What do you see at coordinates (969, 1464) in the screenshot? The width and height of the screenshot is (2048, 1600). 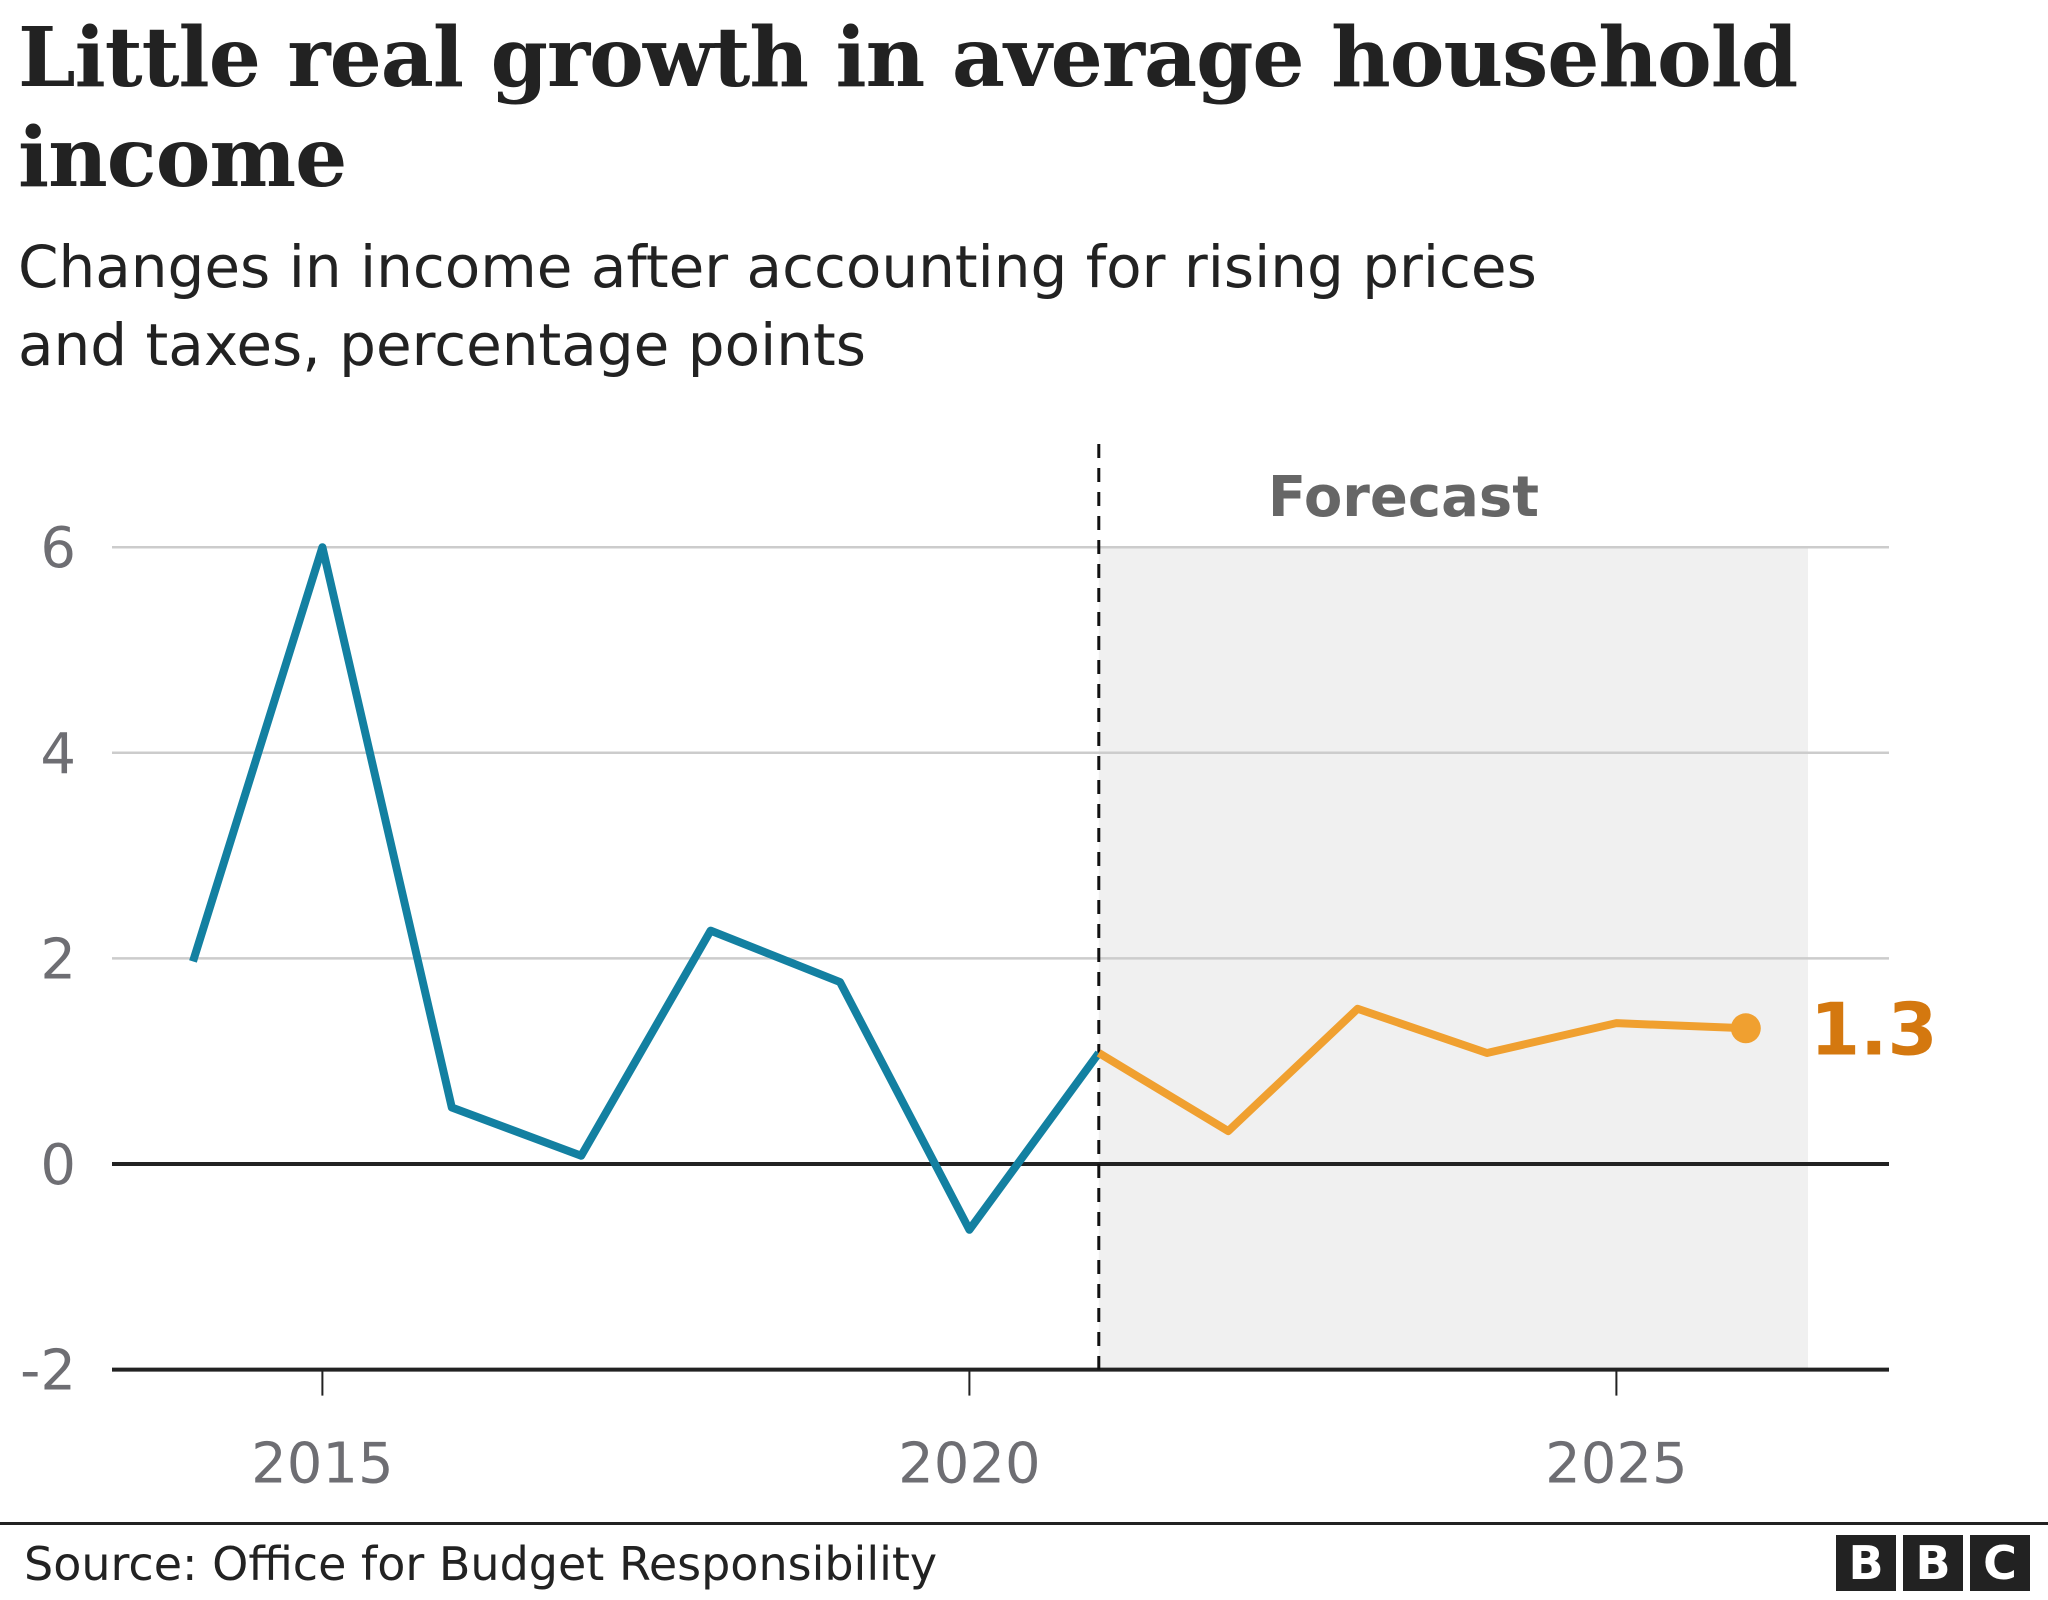 I see `x-tick-label: 2020` at bounding box center [969, 1464].